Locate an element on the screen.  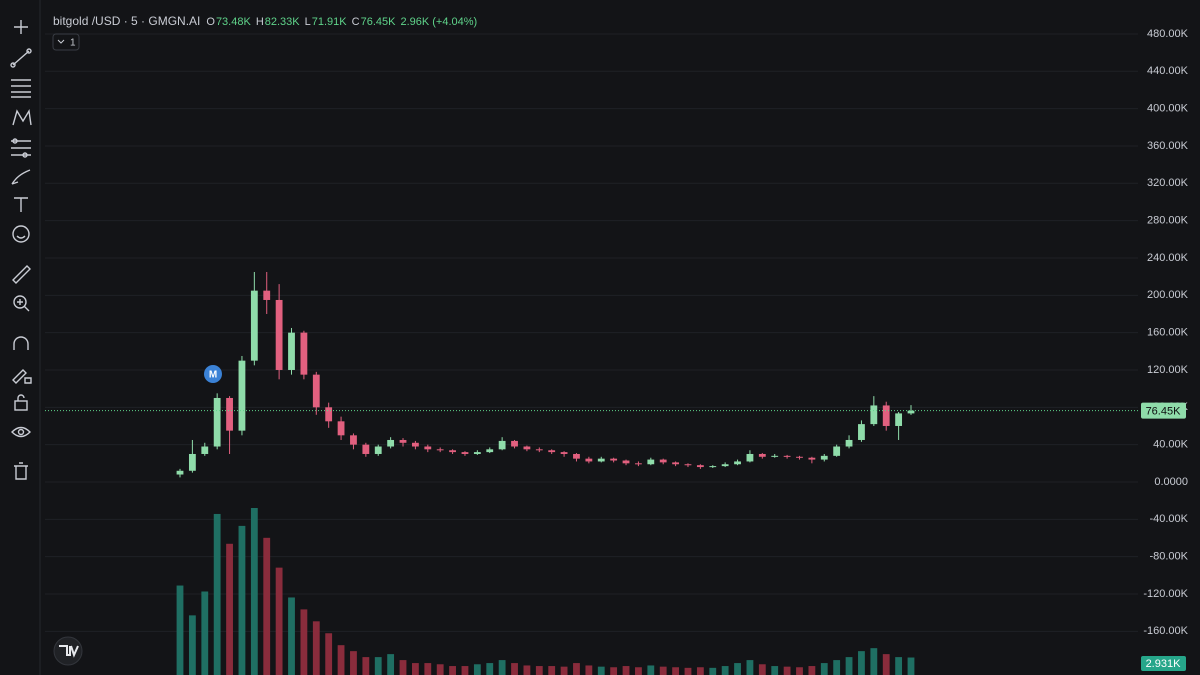
marker-label: M is located at coordinates (213, 375).